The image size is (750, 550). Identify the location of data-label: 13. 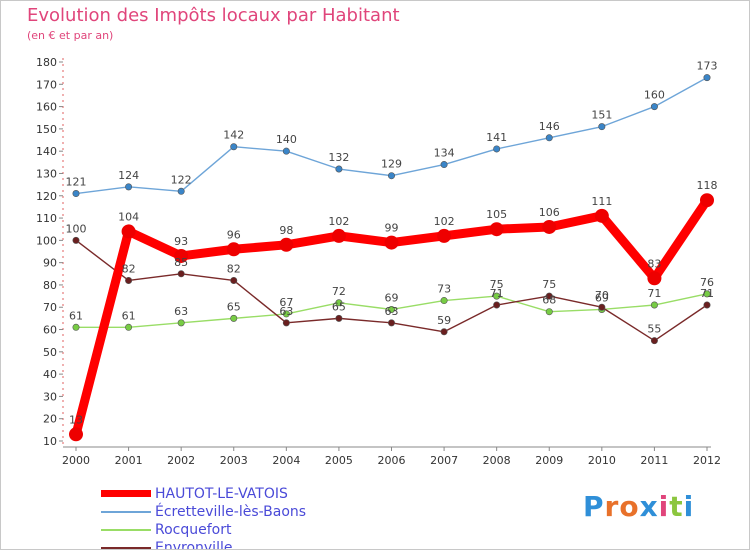
(76, 419).